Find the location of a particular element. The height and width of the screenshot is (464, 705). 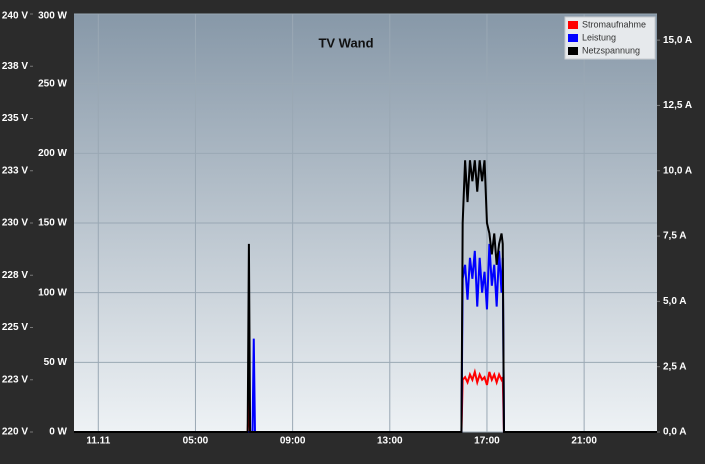

chart-title: TV Wand is located at coordinates (345, 42).